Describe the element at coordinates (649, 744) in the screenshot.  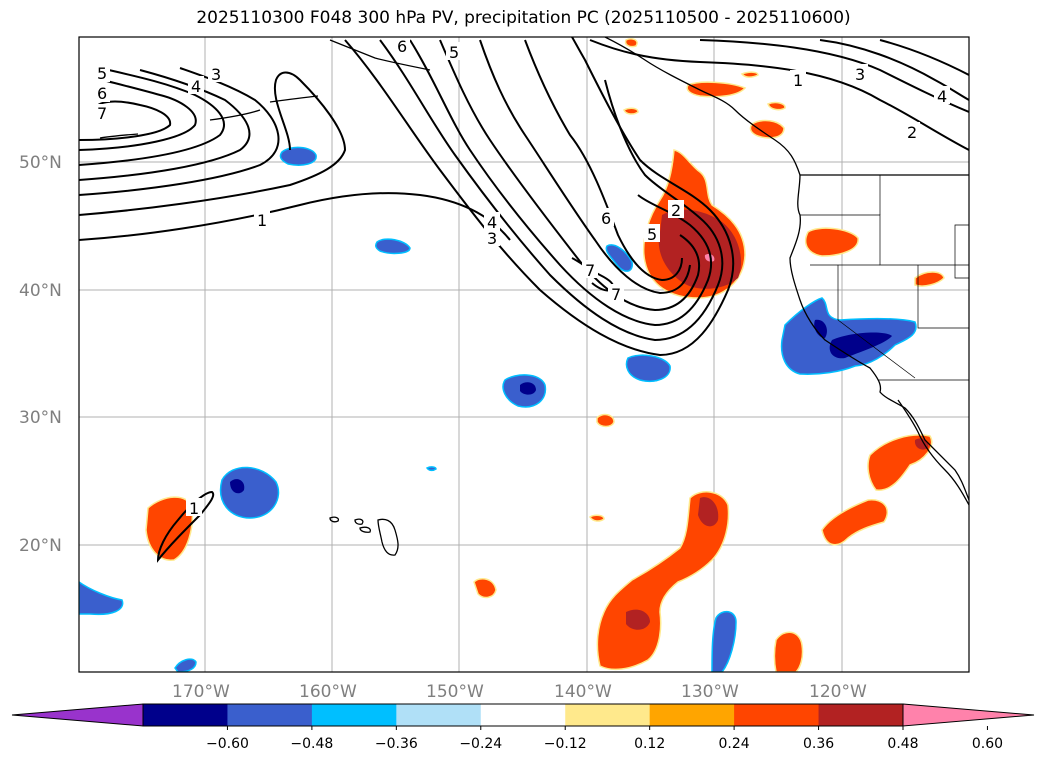
I see `colorbar-tick-label: 0.12` at that location.